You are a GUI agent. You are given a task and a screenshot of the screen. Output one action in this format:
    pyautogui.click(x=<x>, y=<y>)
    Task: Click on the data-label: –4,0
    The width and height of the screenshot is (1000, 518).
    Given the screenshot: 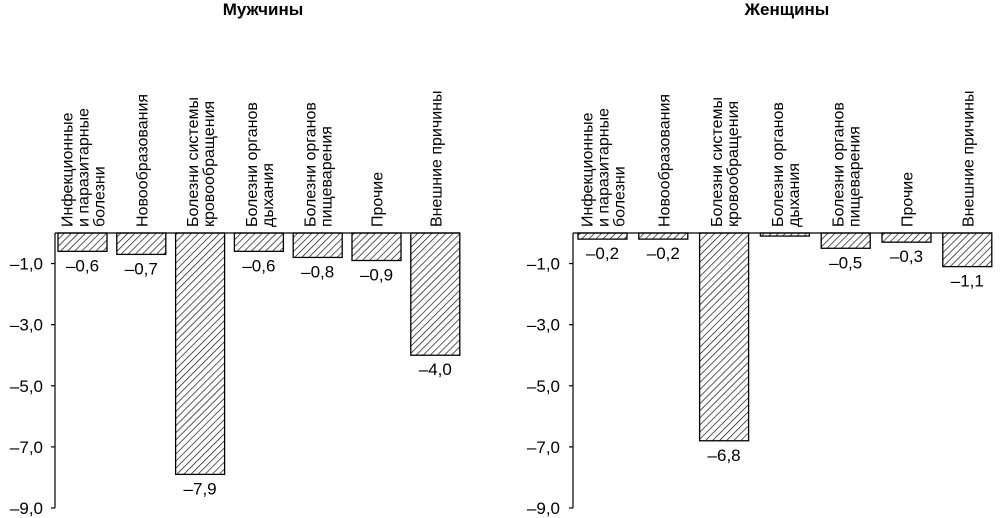 What is the action you would take?
    pyautogui.click(x=435, y=369)
    